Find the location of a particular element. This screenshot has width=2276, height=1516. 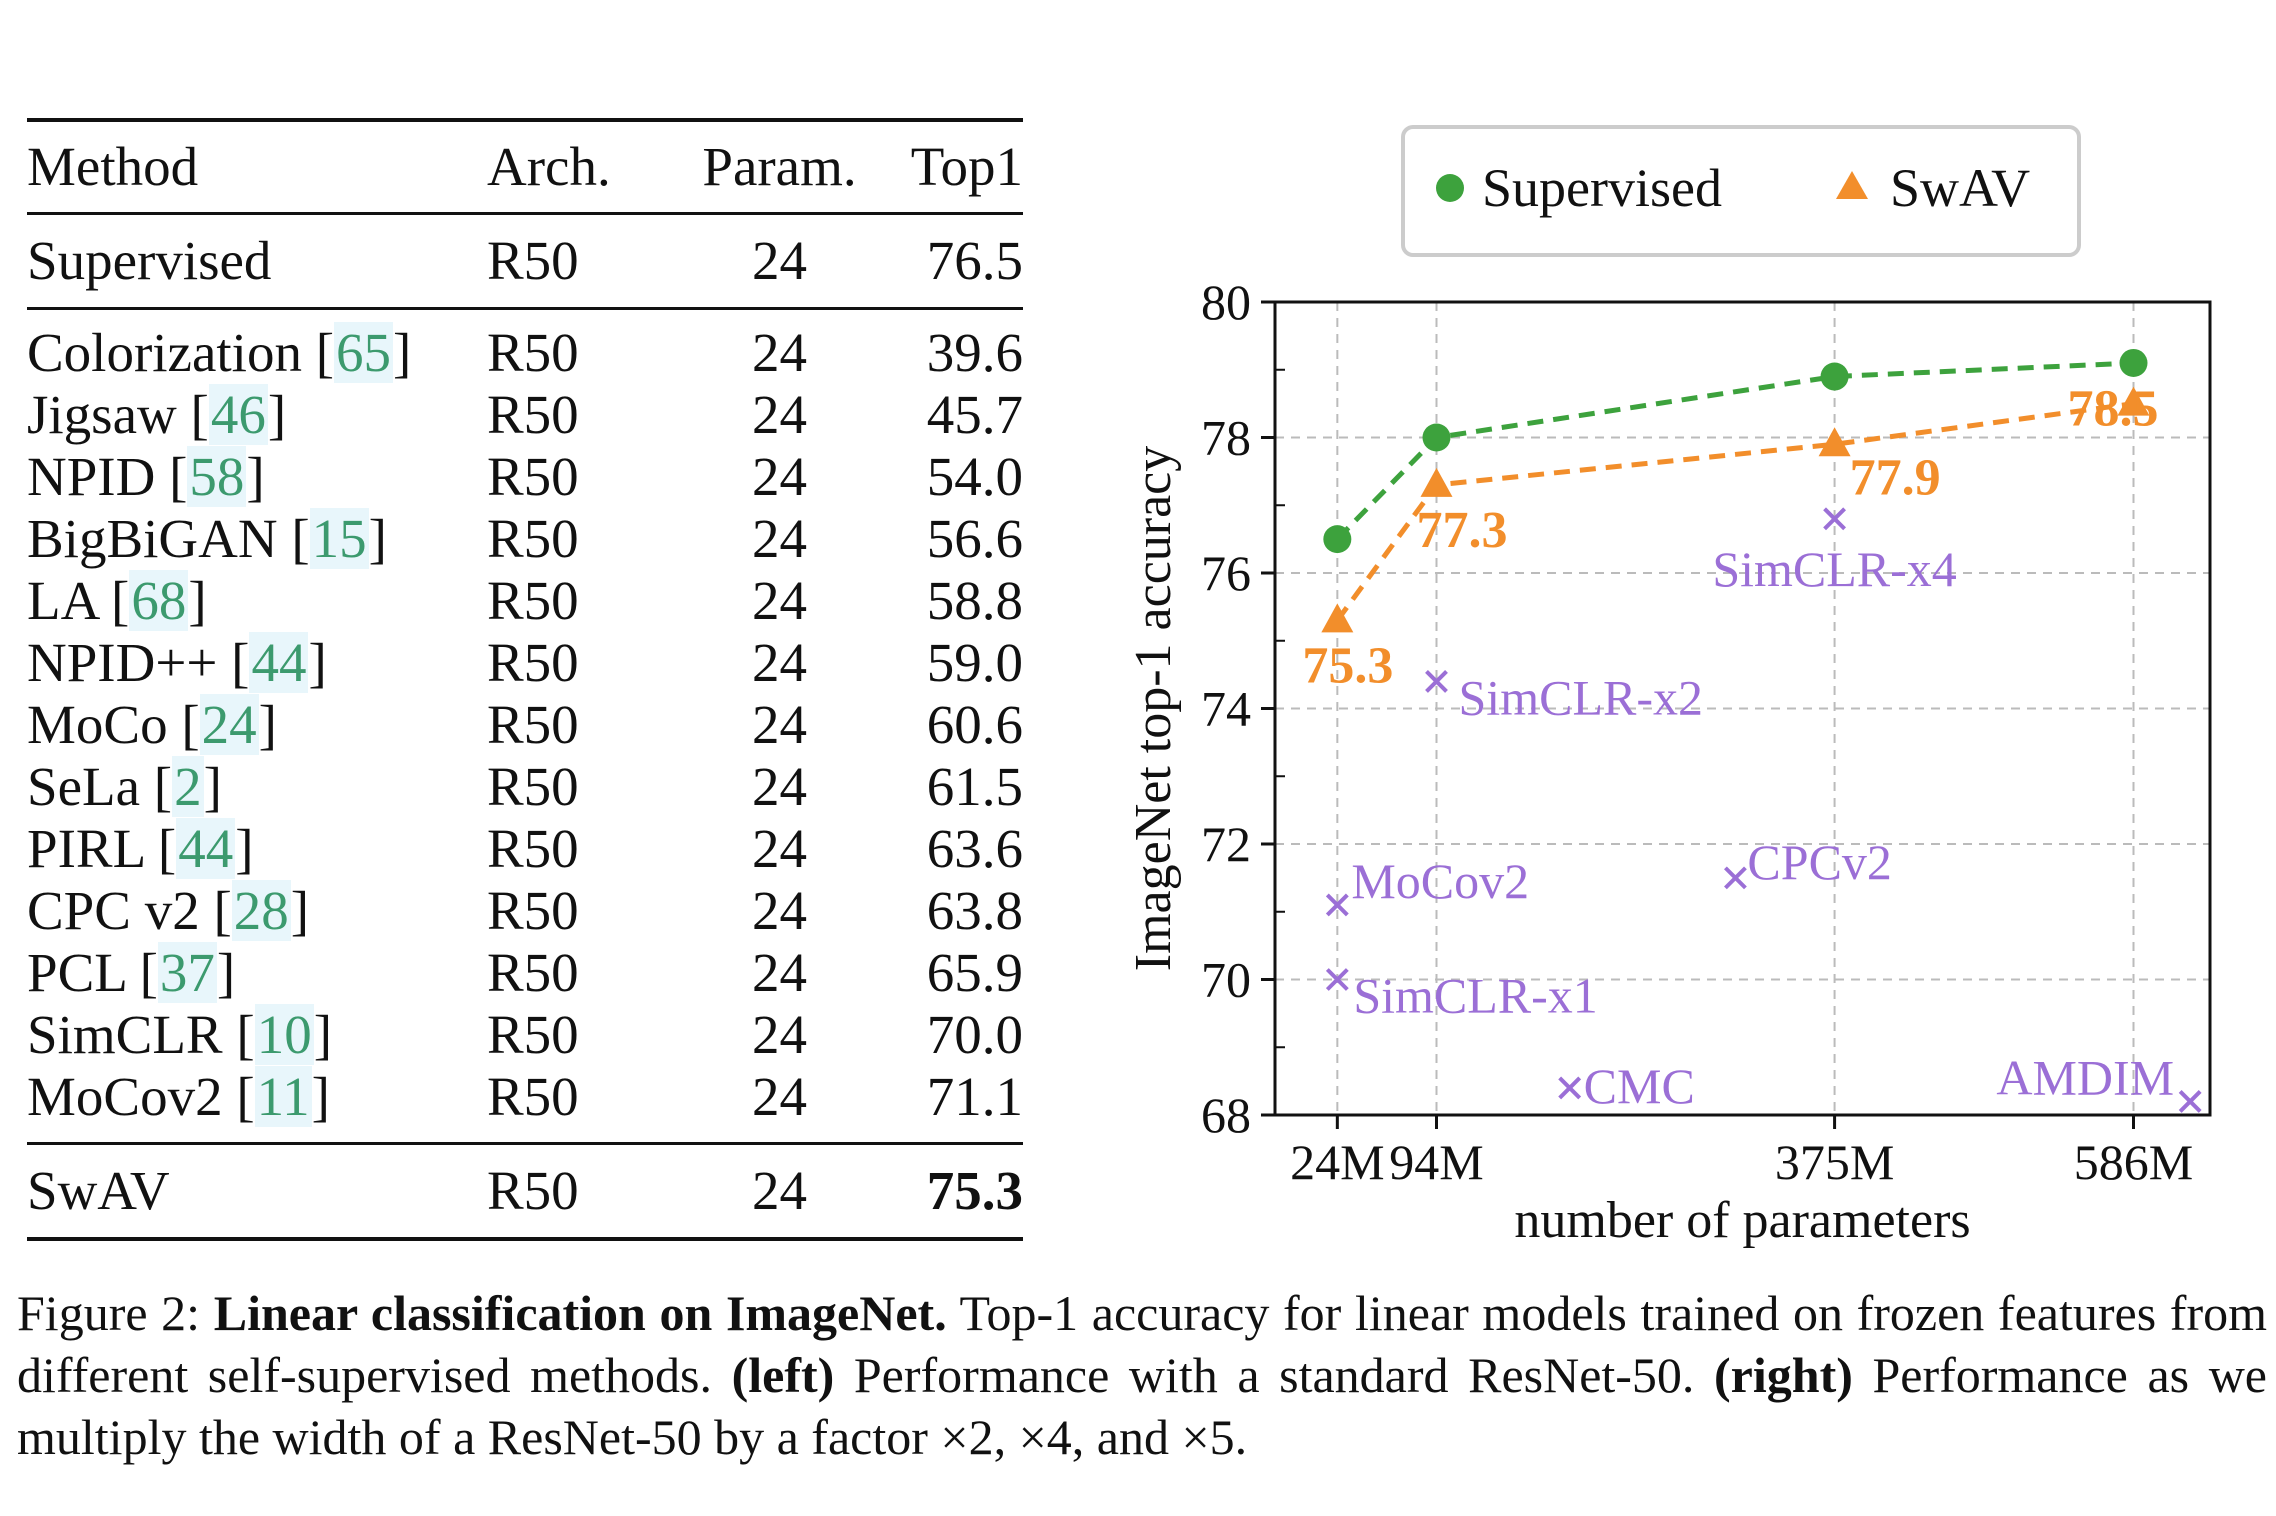

caption-left-label: (left) is located at coordinates (783, 1375).